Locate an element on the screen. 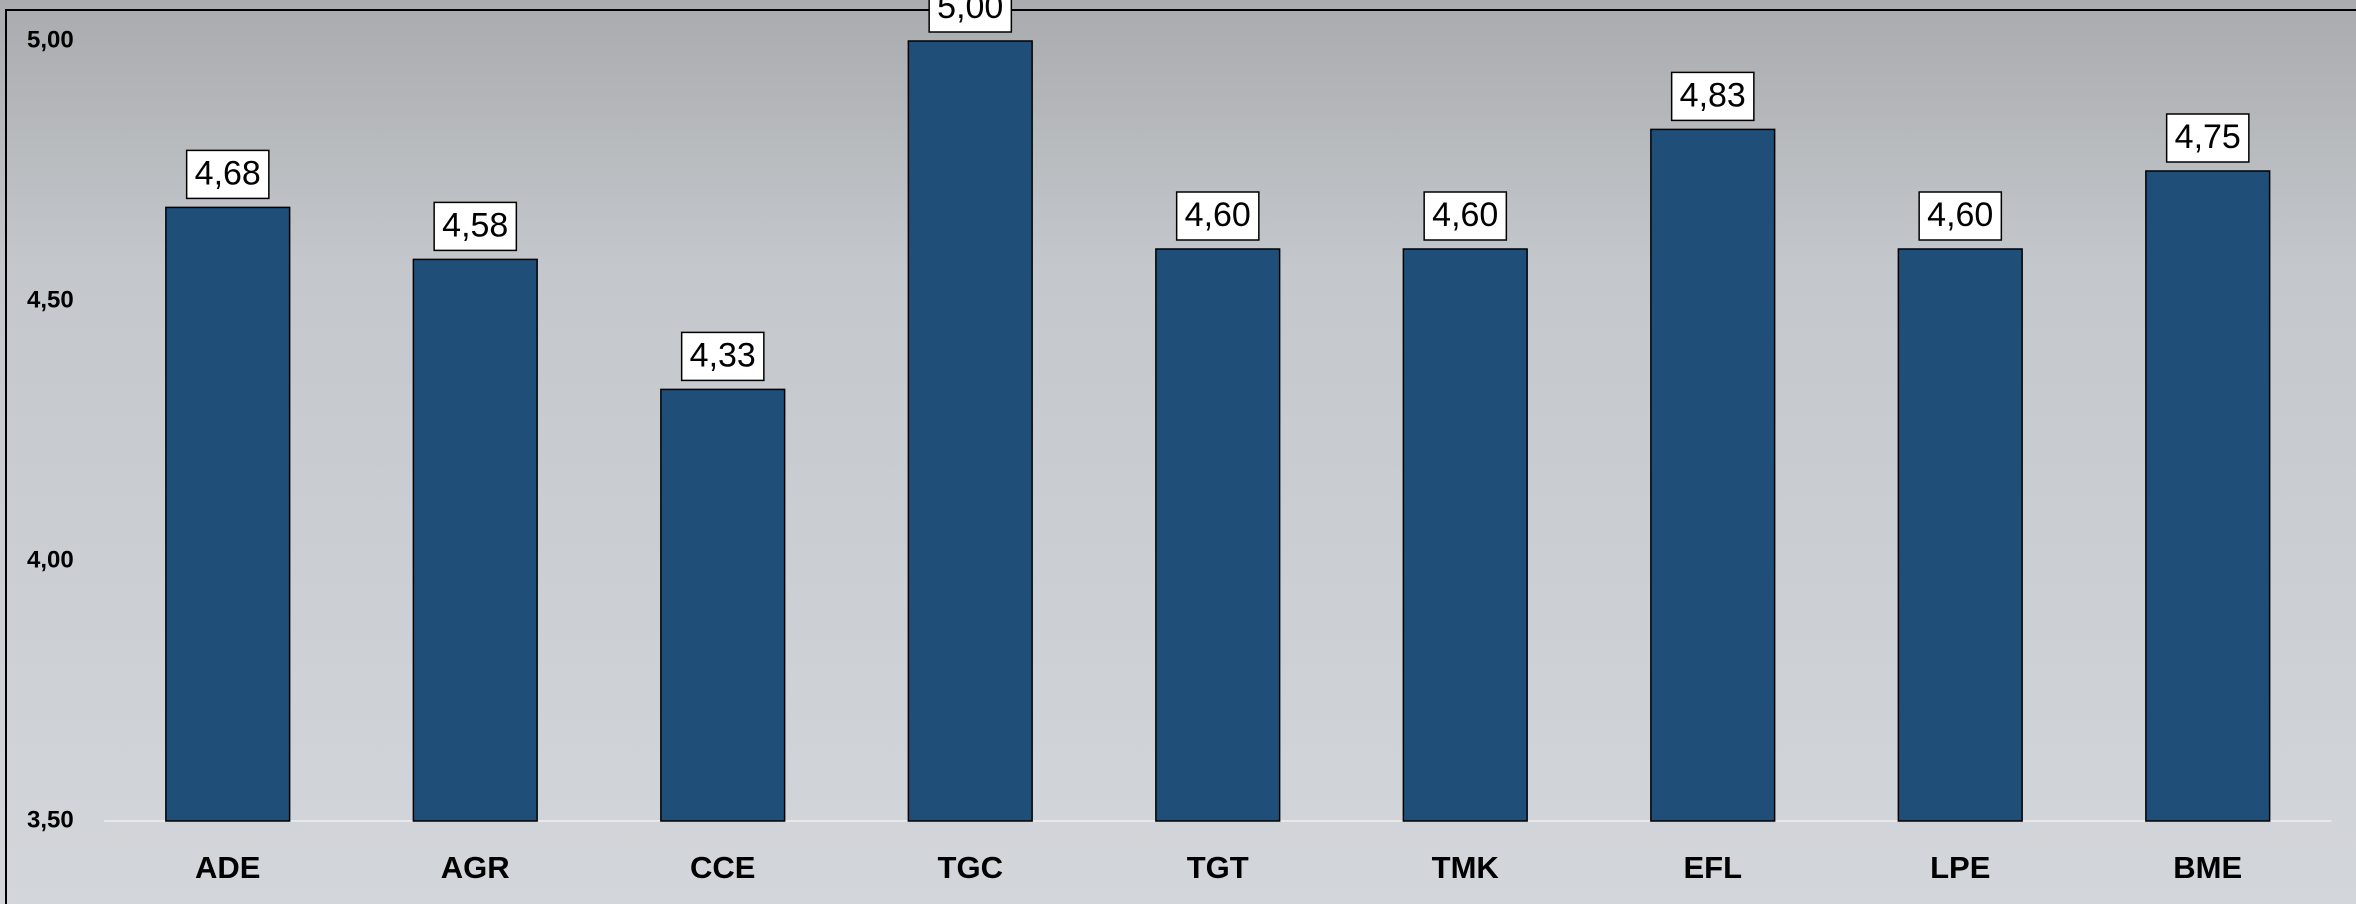  x-tick-label: AGR is located at coordinates (475, 867).